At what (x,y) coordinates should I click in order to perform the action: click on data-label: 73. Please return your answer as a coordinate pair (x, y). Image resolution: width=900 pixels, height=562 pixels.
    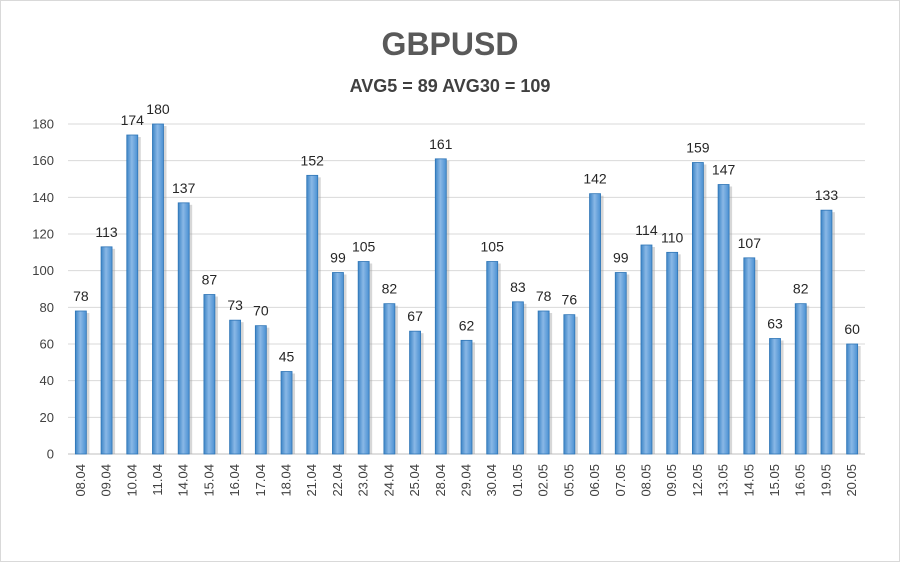
    Looking at the image, I should click on (235, 305).